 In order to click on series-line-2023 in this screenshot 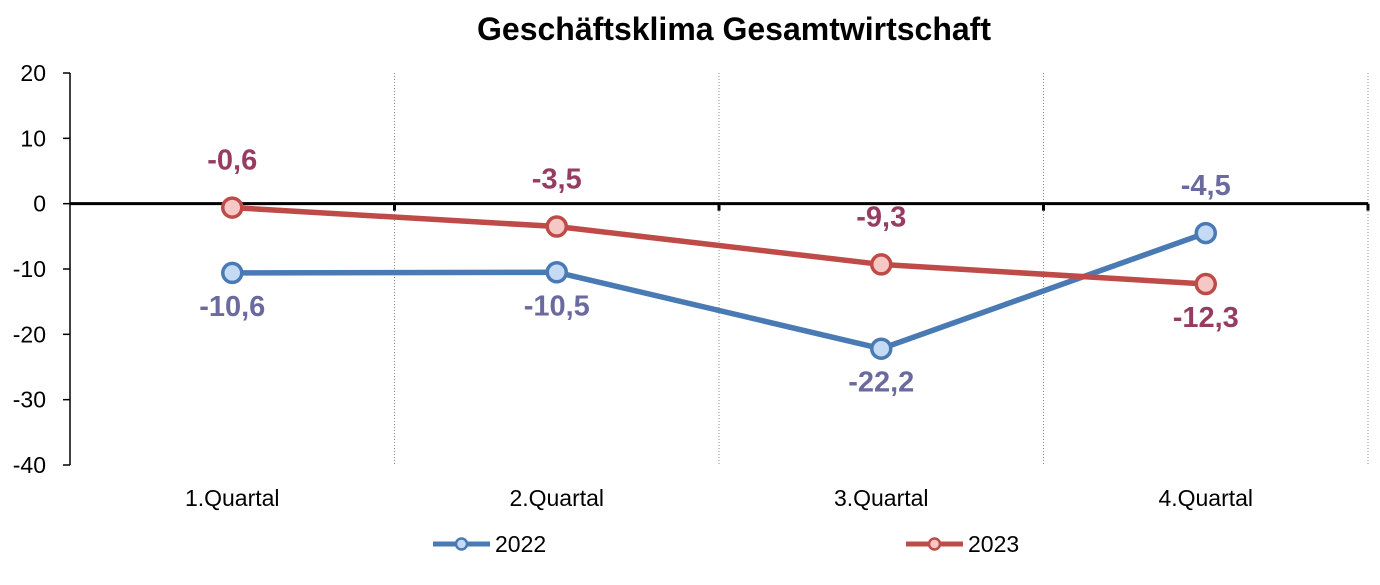, I will do `click(719, 245)`.